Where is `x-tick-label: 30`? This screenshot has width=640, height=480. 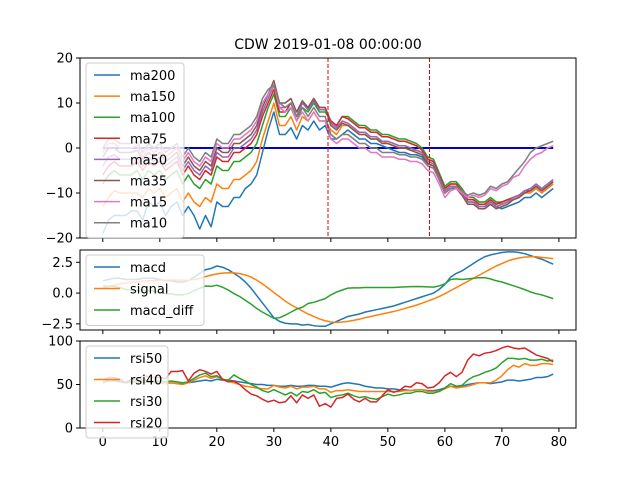
x-tick-label: 30 is located at coordinates (274, 442).